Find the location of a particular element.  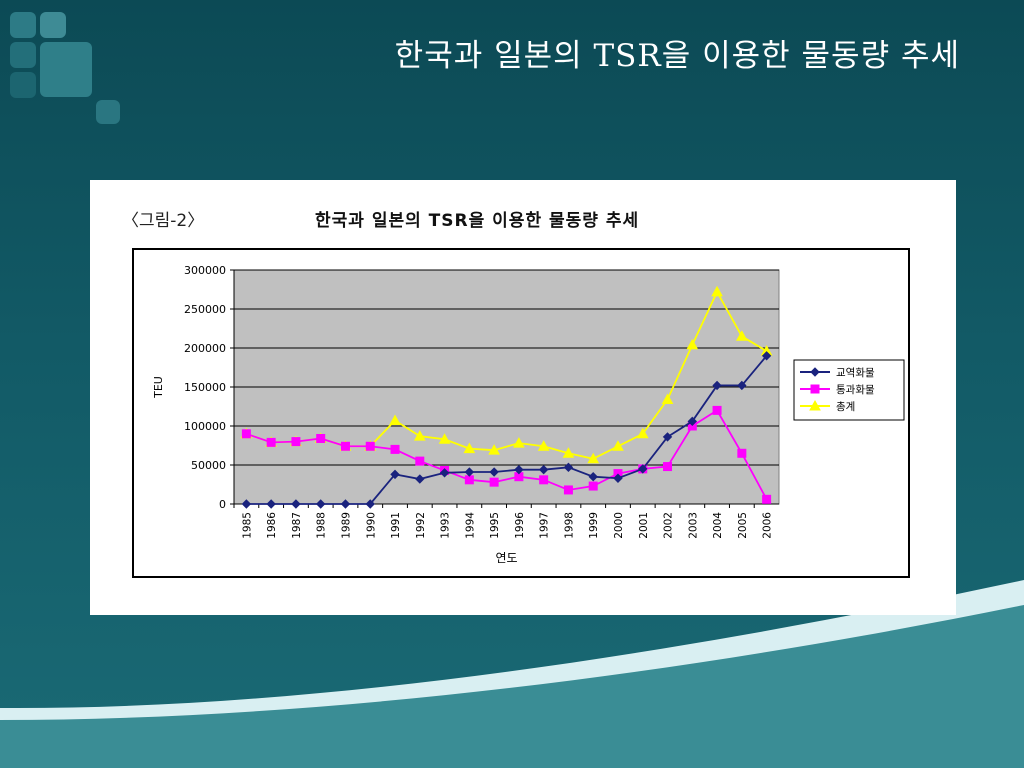

x-axis-label: 연도 is located at coordinates (506, 558).